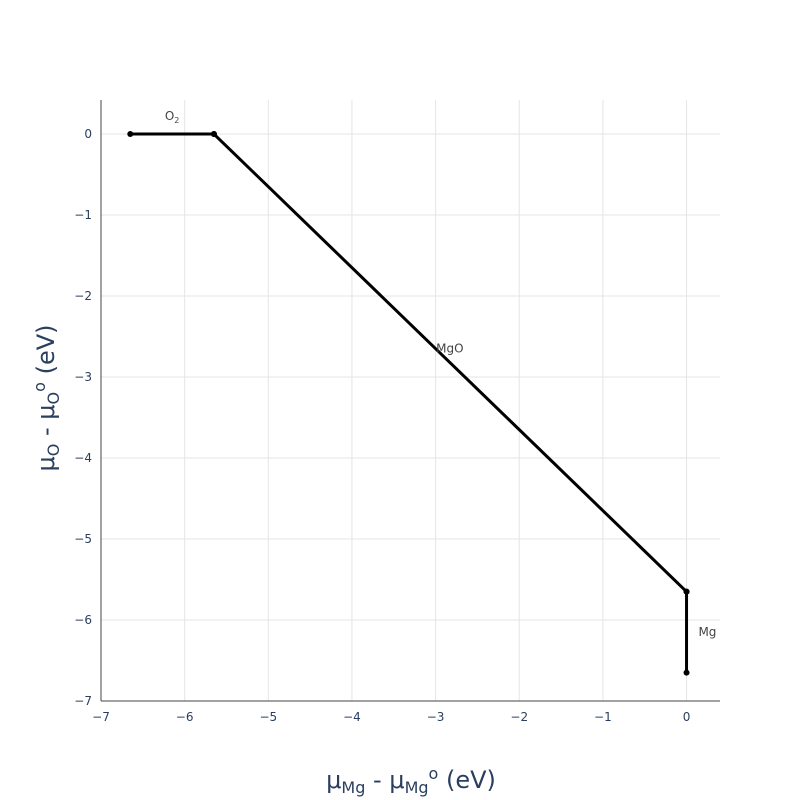  Describe the element at coordinates (172, 117) in the screenshot. I see `region-label: O2` at that location.